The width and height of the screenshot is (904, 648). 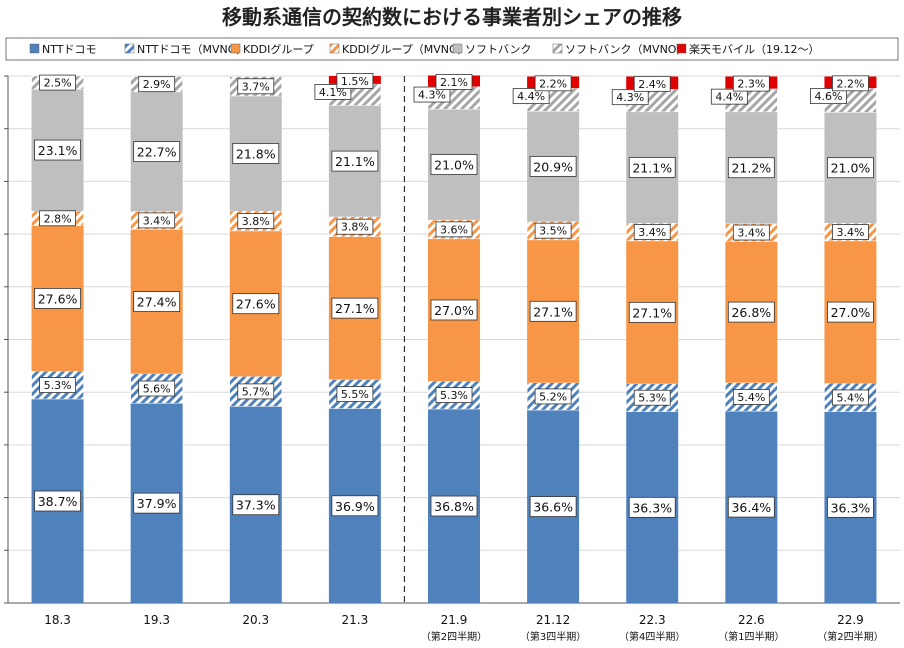 I want to click on x-tick-label: 21.9, so click(x=454, y=620).